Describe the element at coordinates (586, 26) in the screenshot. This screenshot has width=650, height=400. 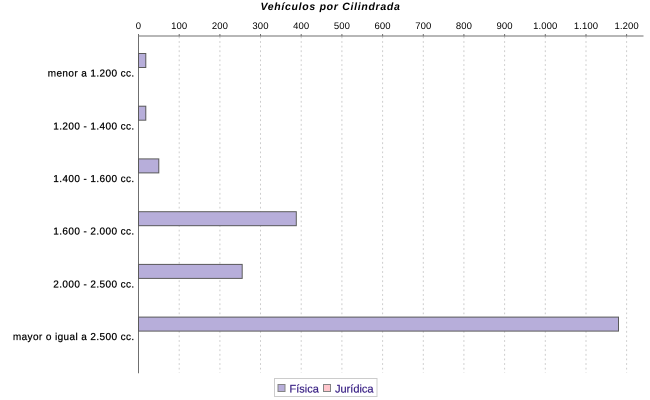
I see `svg-text: 1.100` at that location.